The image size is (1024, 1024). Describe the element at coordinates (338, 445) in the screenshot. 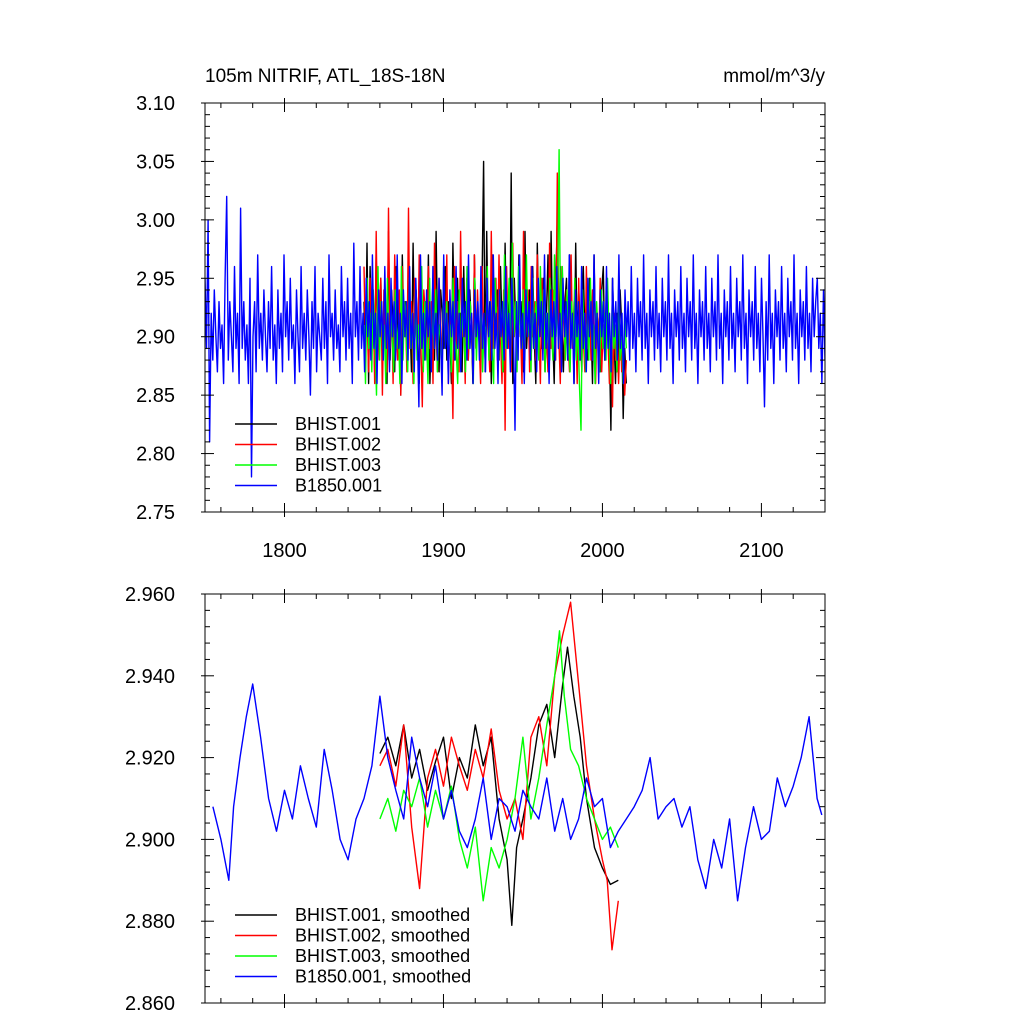

I see `legend-label: BHIST.002` at that location.